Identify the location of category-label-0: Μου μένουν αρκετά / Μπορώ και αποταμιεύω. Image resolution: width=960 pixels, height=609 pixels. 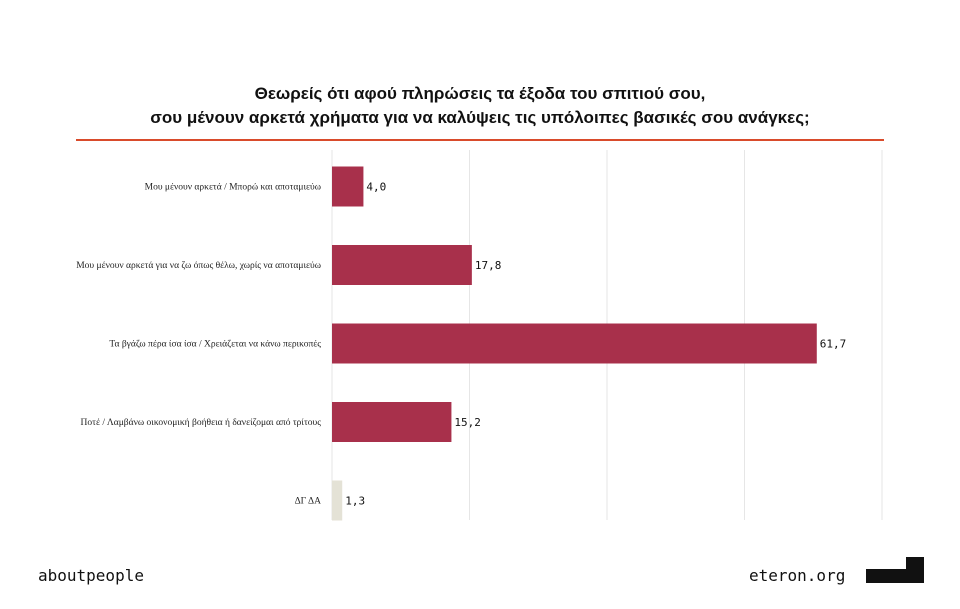
(233, 188).